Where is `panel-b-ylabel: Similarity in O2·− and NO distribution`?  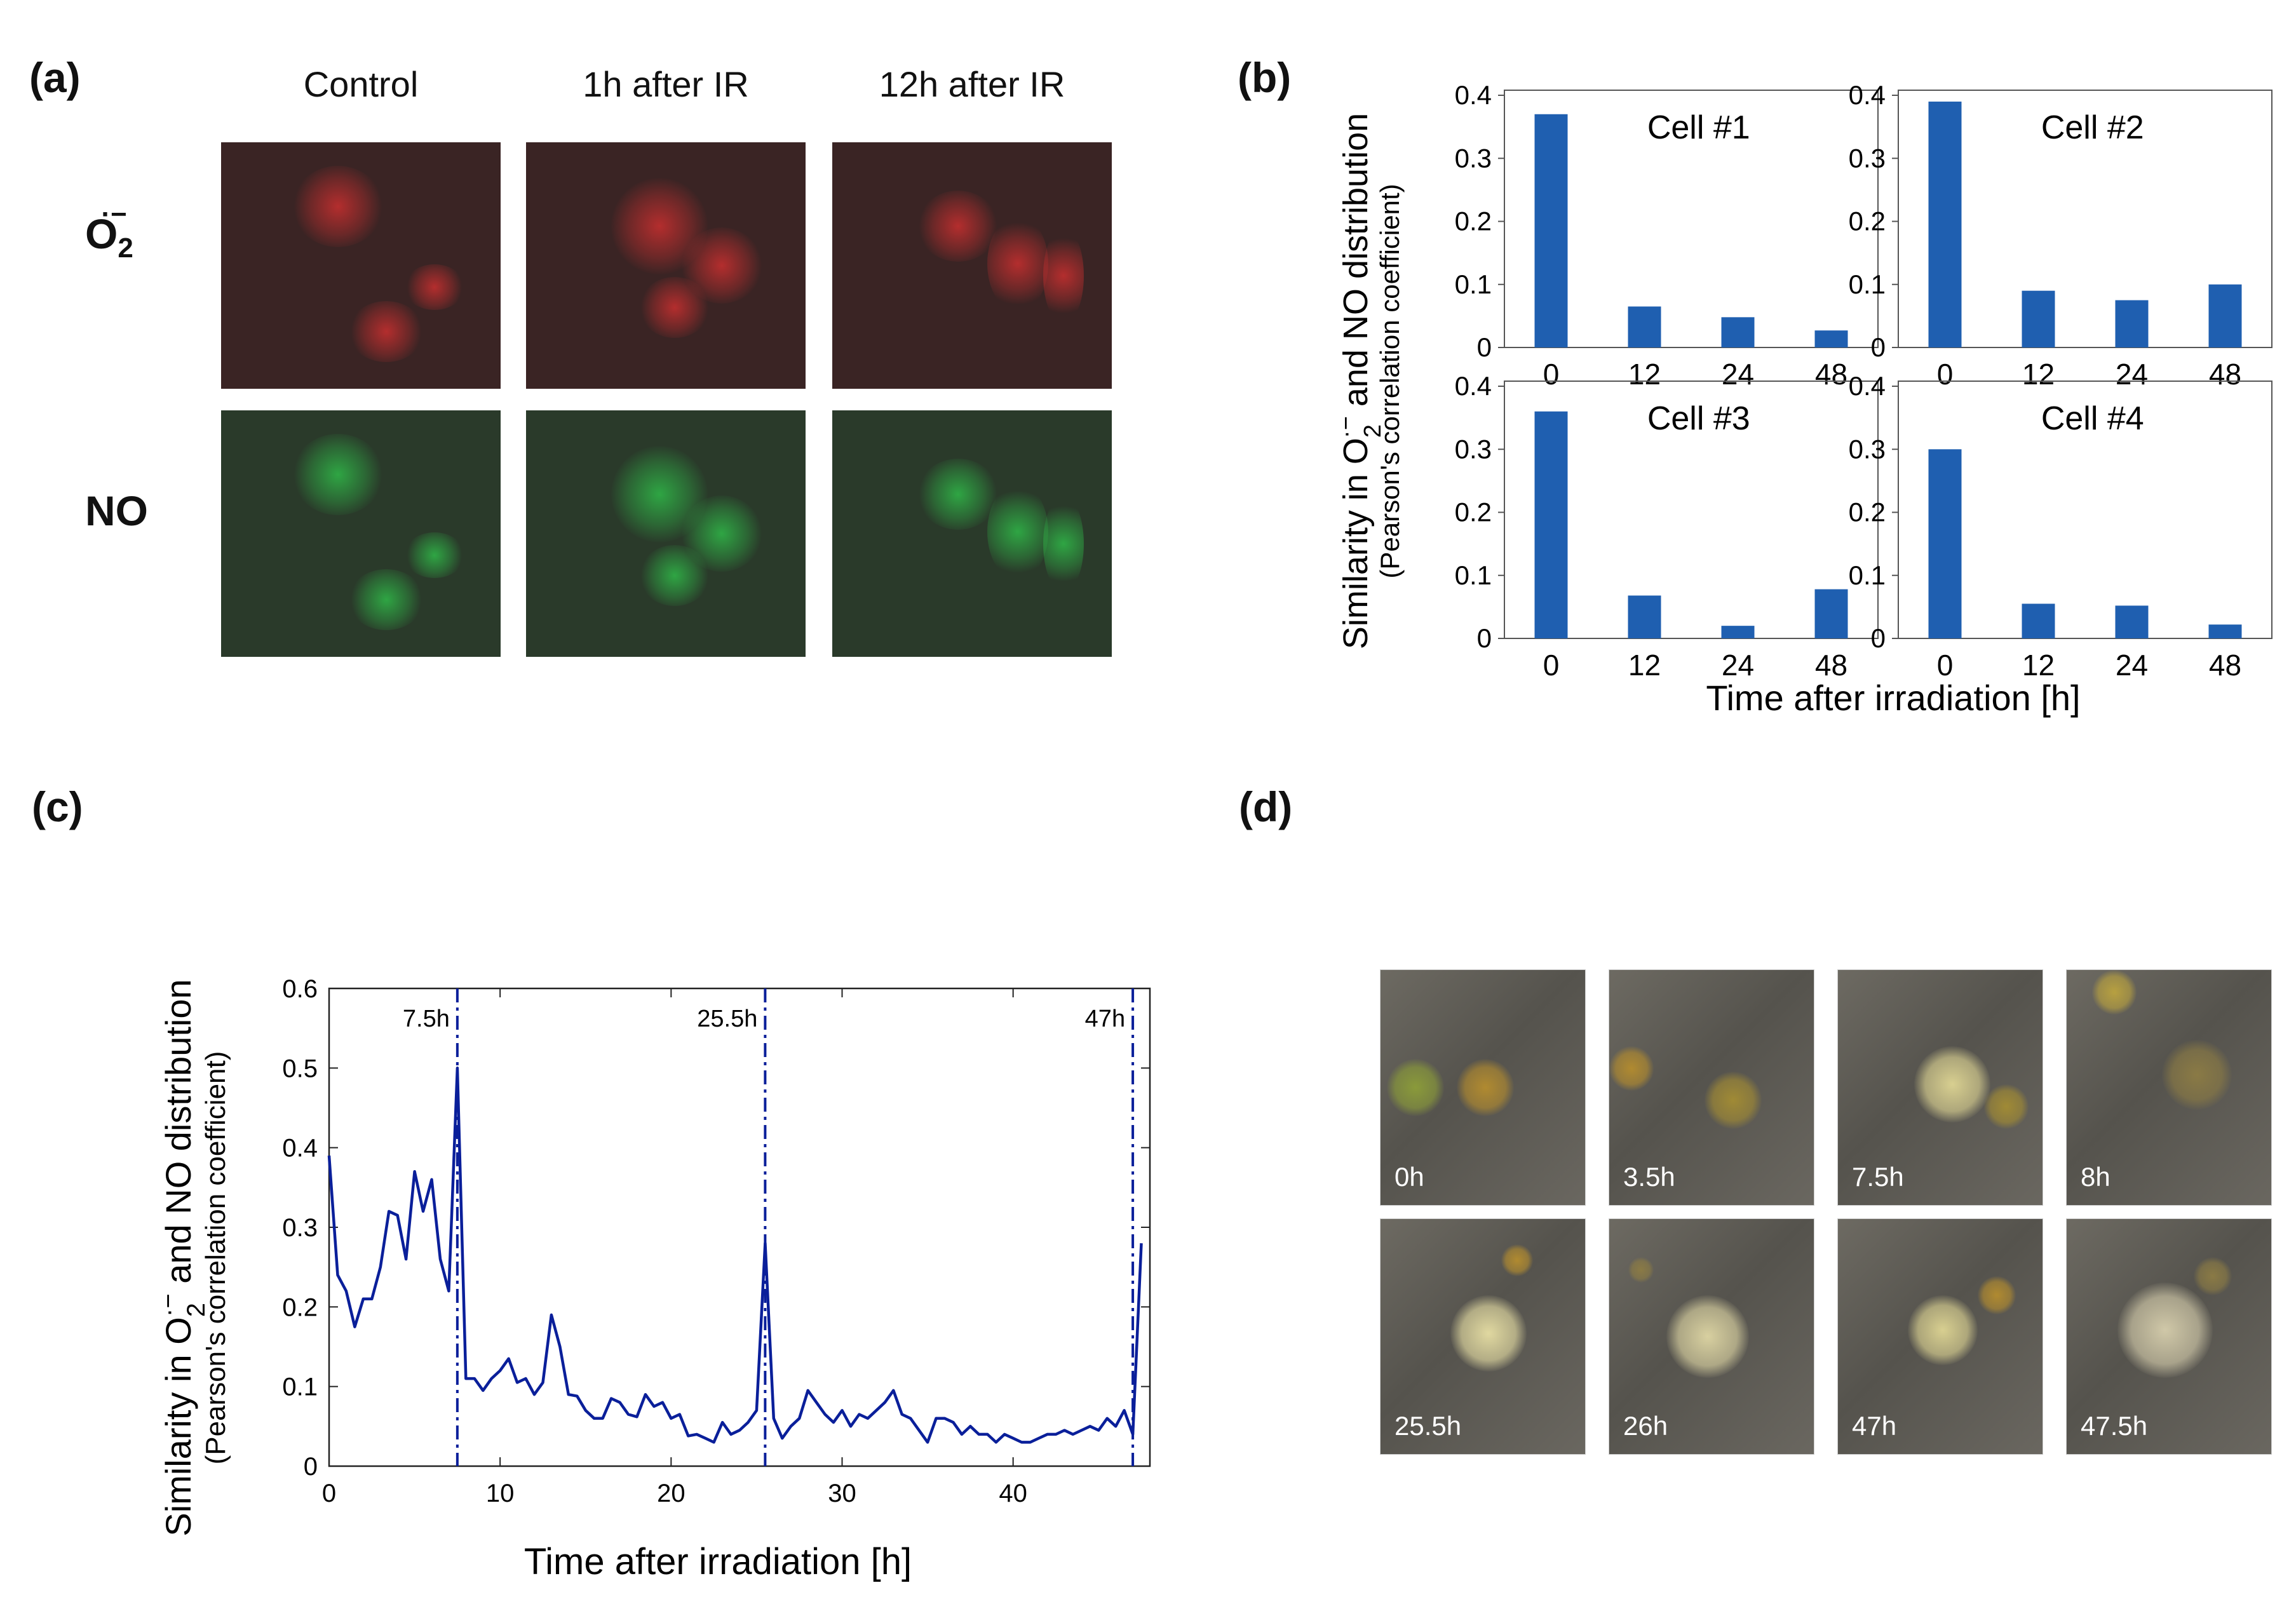
panel-b-ylabel: Similarity in O2·− and NO distribution is located at coordinates (1359, 381).